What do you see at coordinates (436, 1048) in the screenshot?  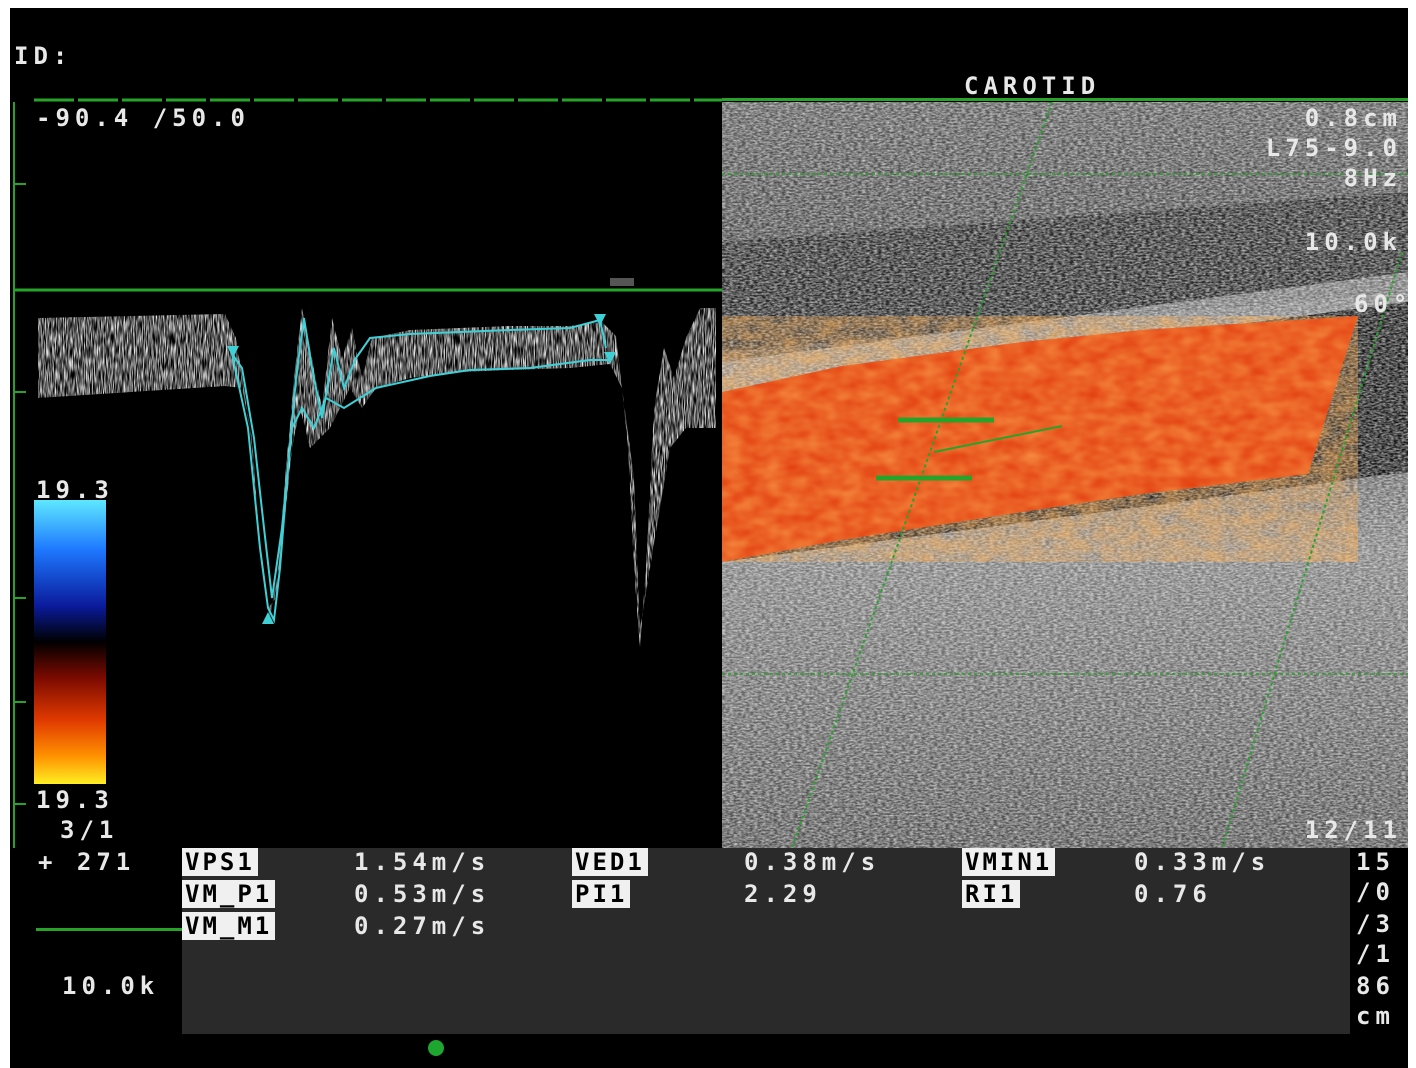 I see `status-dot-icon` at bounding box center [436, 1048].